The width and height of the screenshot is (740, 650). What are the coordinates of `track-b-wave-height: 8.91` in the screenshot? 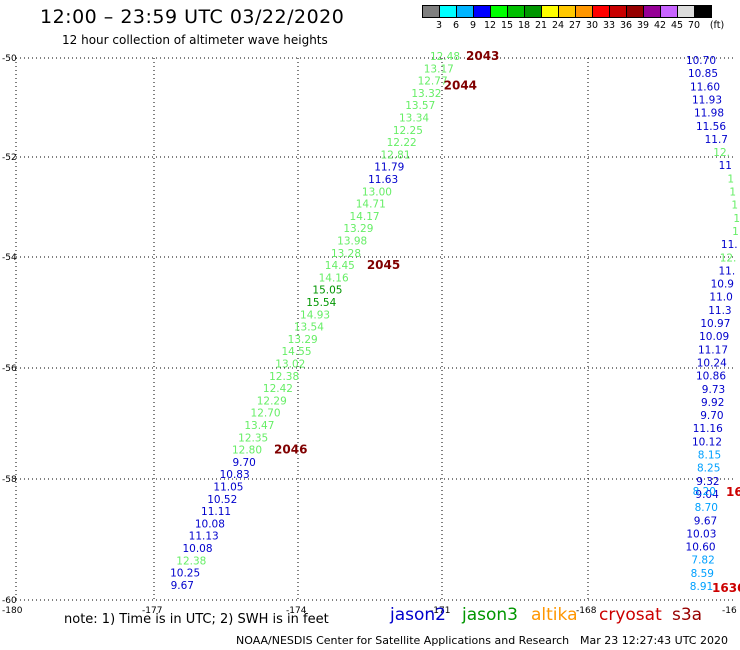 It's located at (701, 587).